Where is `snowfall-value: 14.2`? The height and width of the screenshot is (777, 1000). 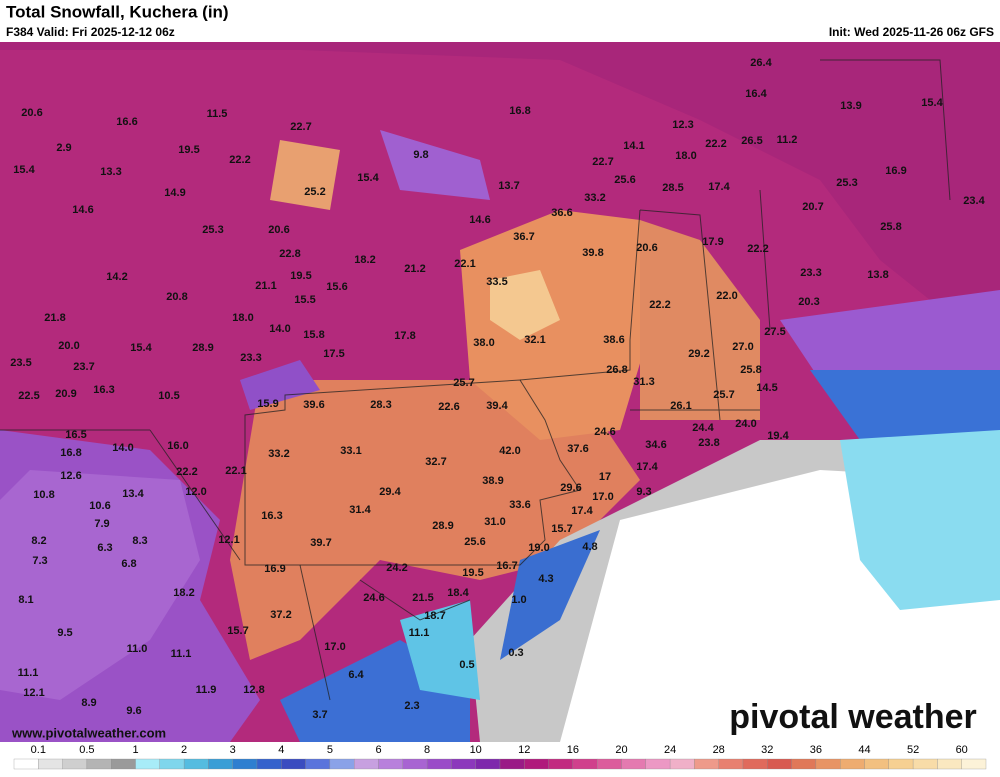 snowfall-value: 14.2 is located at coordinates (116, 277).